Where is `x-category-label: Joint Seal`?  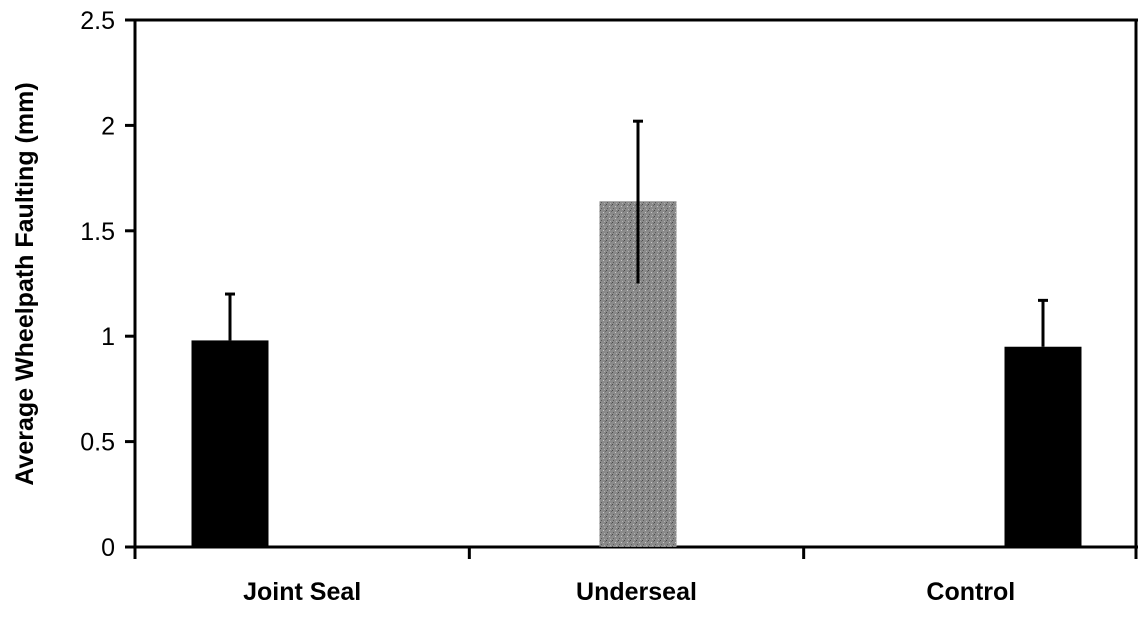 x-category-label: Joint Seal is located at coordinates (302, 592).